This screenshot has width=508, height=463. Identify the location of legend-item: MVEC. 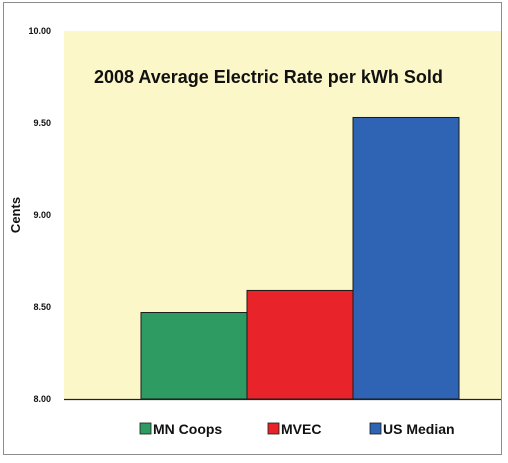
(294, 429).